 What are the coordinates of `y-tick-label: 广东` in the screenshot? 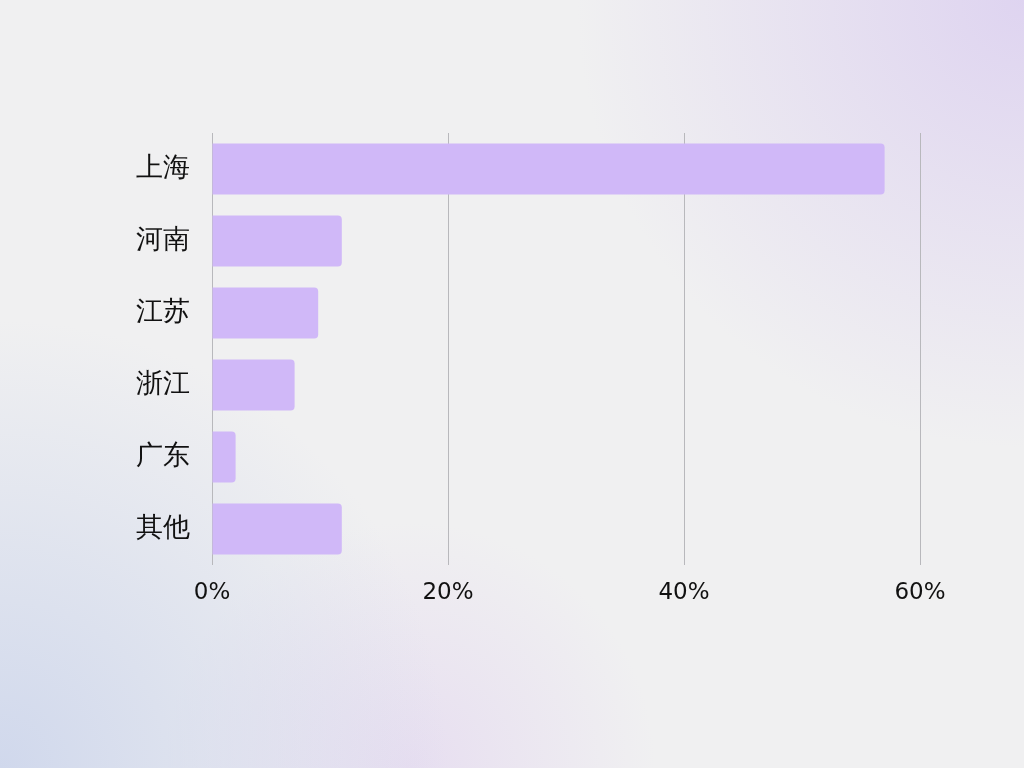 It's located at (163, 455).